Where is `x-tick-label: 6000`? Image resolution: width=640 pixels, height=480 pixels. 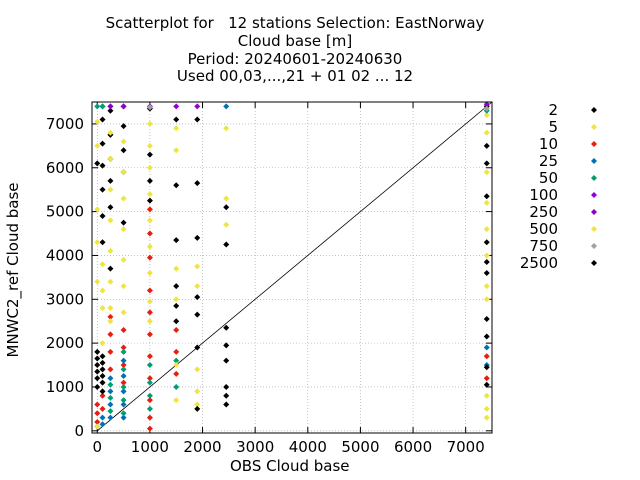
x-tick-label: 6000 is located at coordinates (413, 447).